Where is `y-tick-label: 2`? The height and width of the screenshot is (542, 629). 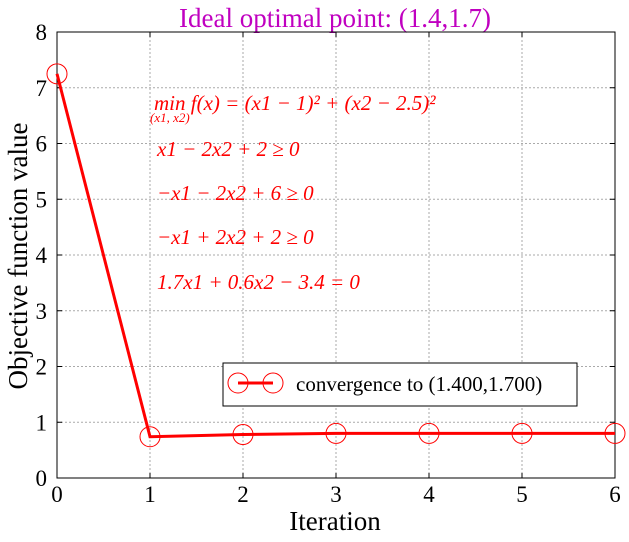
y-tick-label: 2 is located at coordinates (42, 367).